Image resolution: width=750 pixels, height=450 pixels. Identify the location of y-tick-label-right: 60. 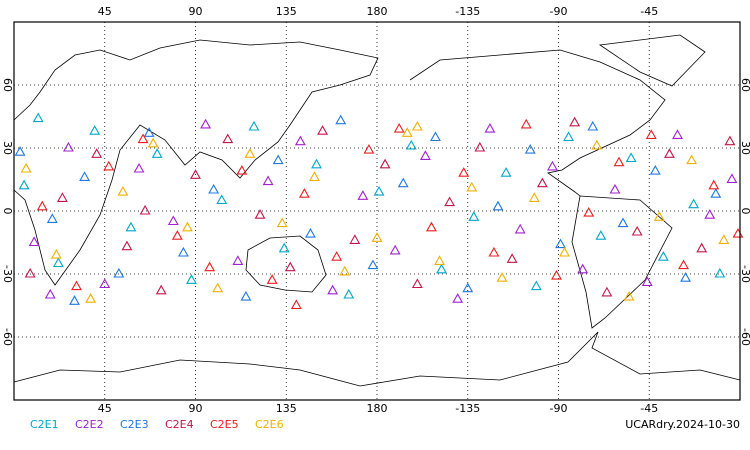
(744, 85).